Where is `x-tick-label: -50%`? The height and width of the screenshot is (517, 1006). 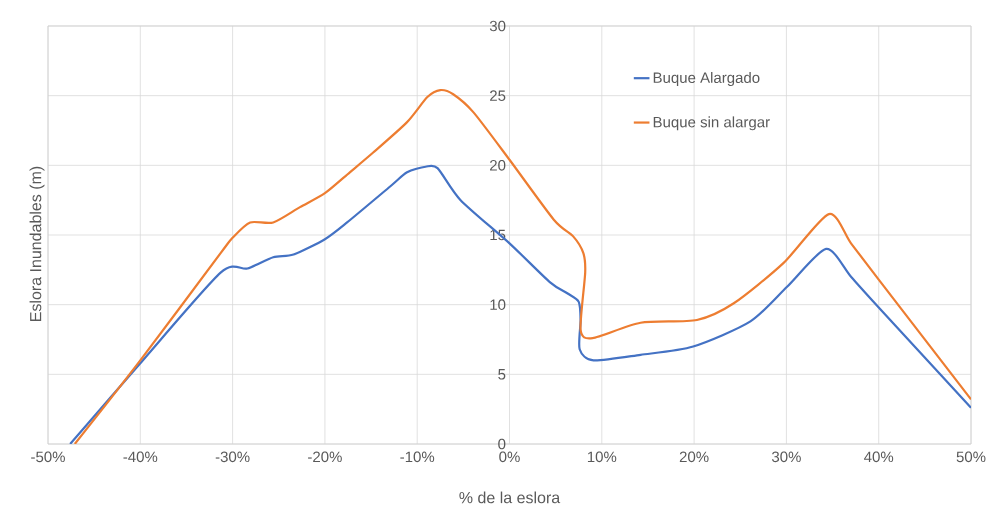
x-tick-label: -50% is located at coordinates (48, 457).